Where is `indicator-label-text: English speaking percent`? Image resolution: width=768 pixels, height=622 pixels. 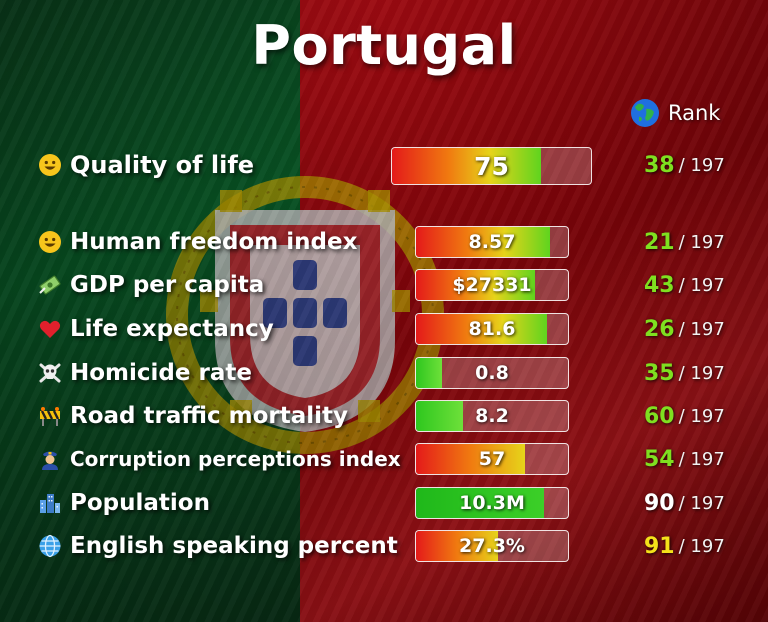
indicator-label-text: English speaking percent is located at coordinates (234, 546).